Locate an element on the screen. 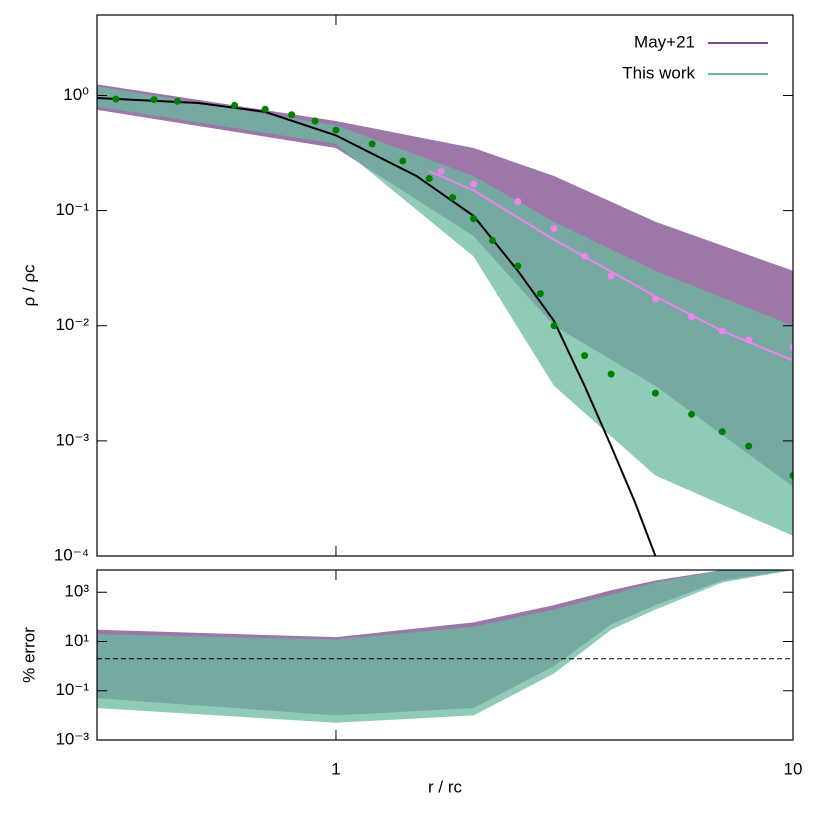 This screenshot has width=830, height=835. y-tick-label: 10³ is located at coordinates (76, 591).